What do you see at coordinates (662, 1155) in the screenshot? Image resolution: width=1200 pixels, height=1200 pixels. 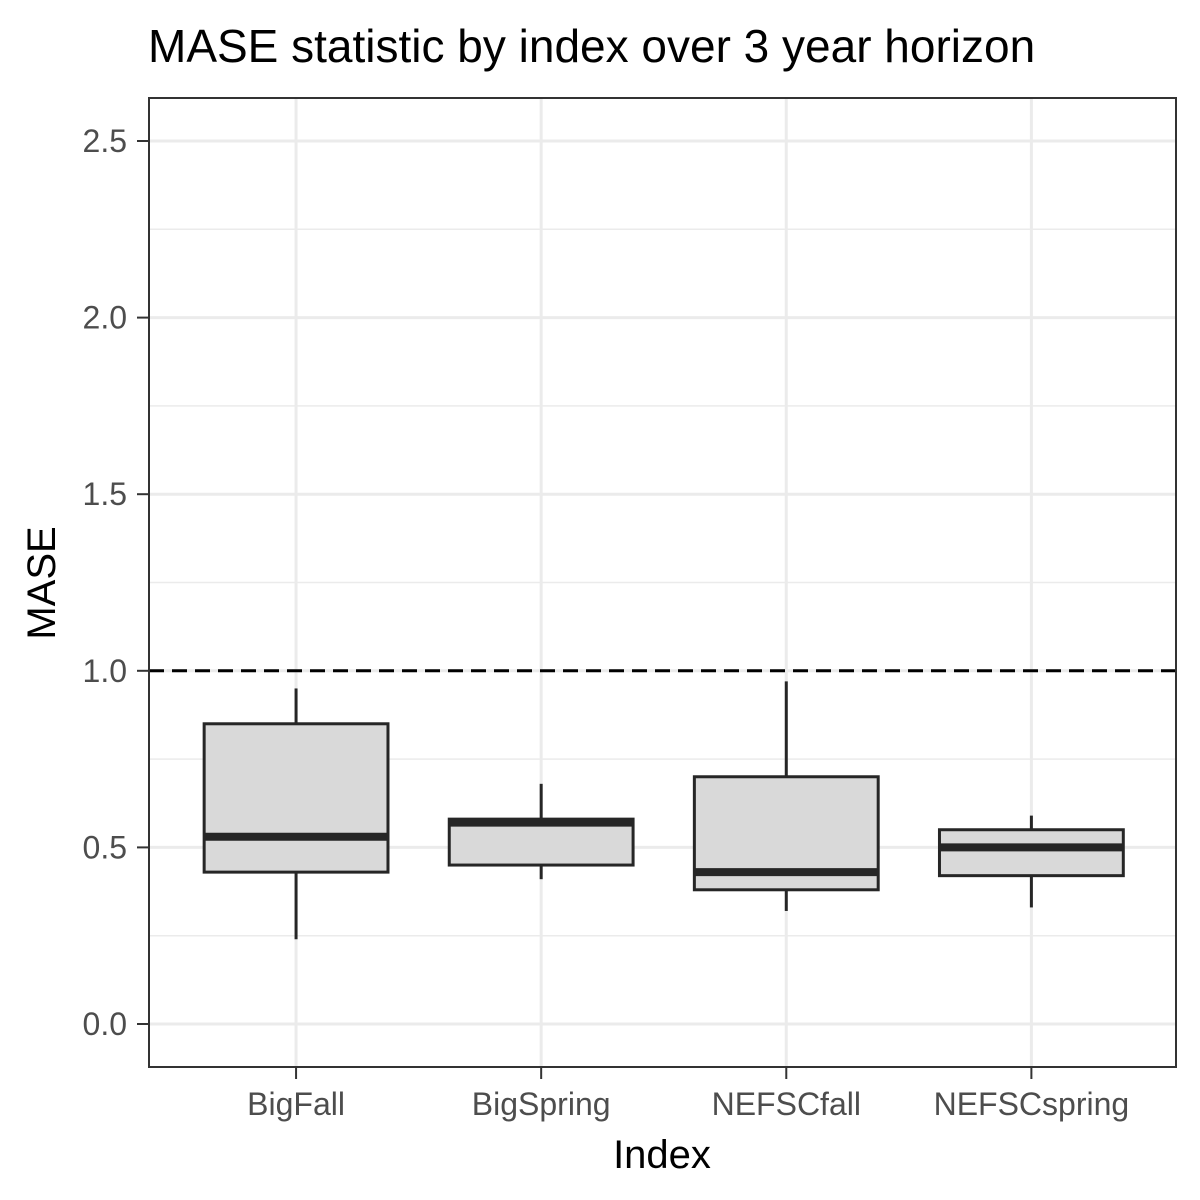 I see `x-axis-title: Index` at bounding box center [662, 1155].